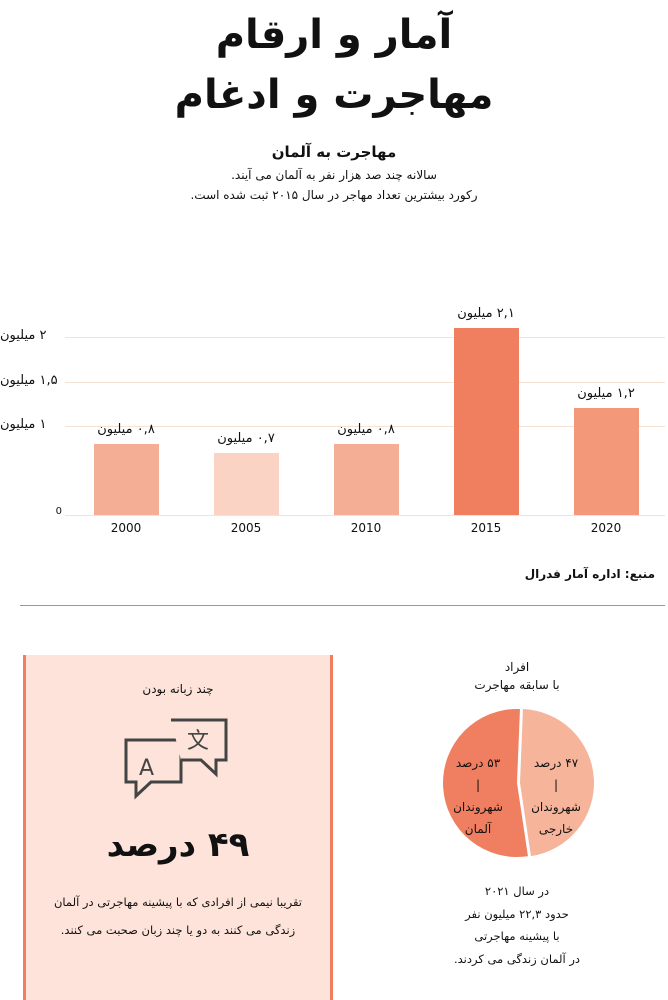 Image resolution: width=668 pixels, height=1000 pixels. What do you see at coordinates (334, 175) in the screenshot?
I see `chart-subtitle-1: سالانه چند صد هزار نفر به آلمان می آیند.` at bounding box center [334, 175].